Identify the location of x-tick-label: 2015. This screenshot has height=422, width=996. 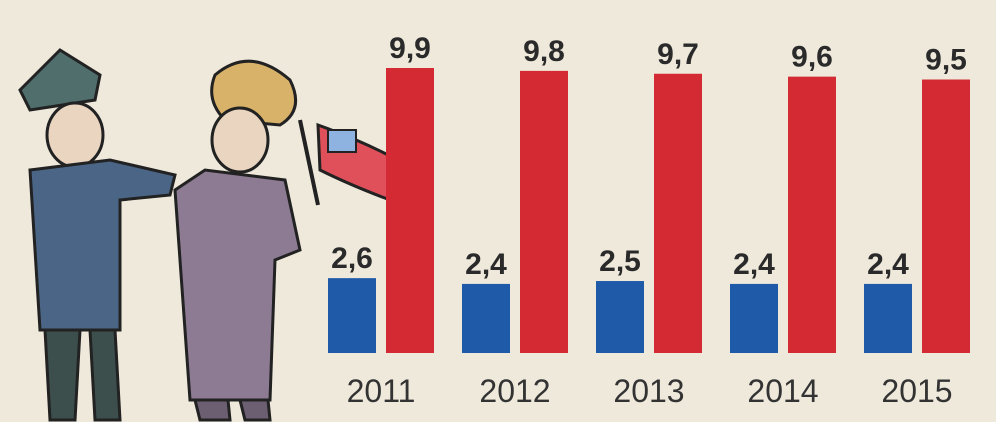
(916, 391).